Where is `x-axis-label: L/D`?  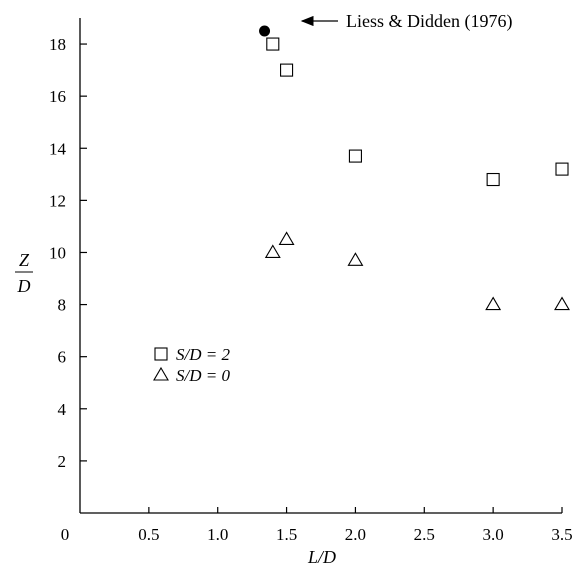
x-axis-label: L/D is located at coordinates (321, 557).